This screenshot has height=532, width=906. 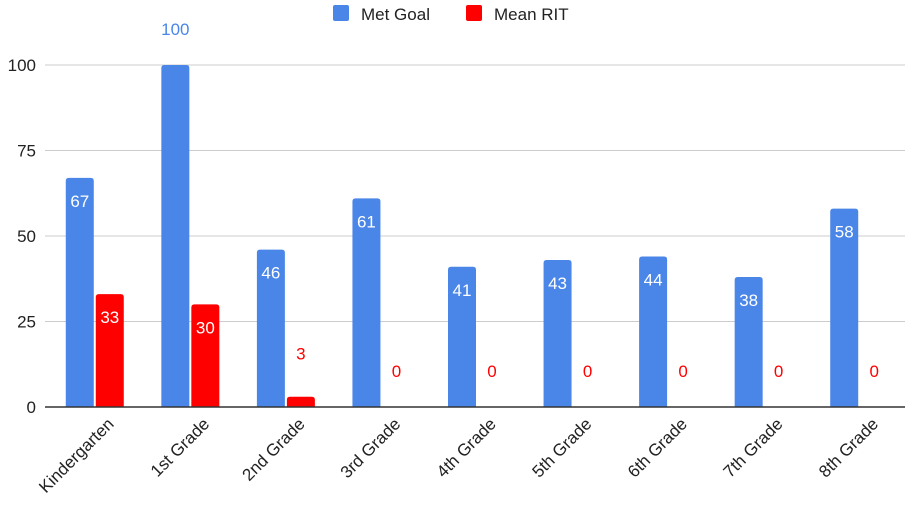 I want to click on data-label: 44, so click(x=653, y=280).